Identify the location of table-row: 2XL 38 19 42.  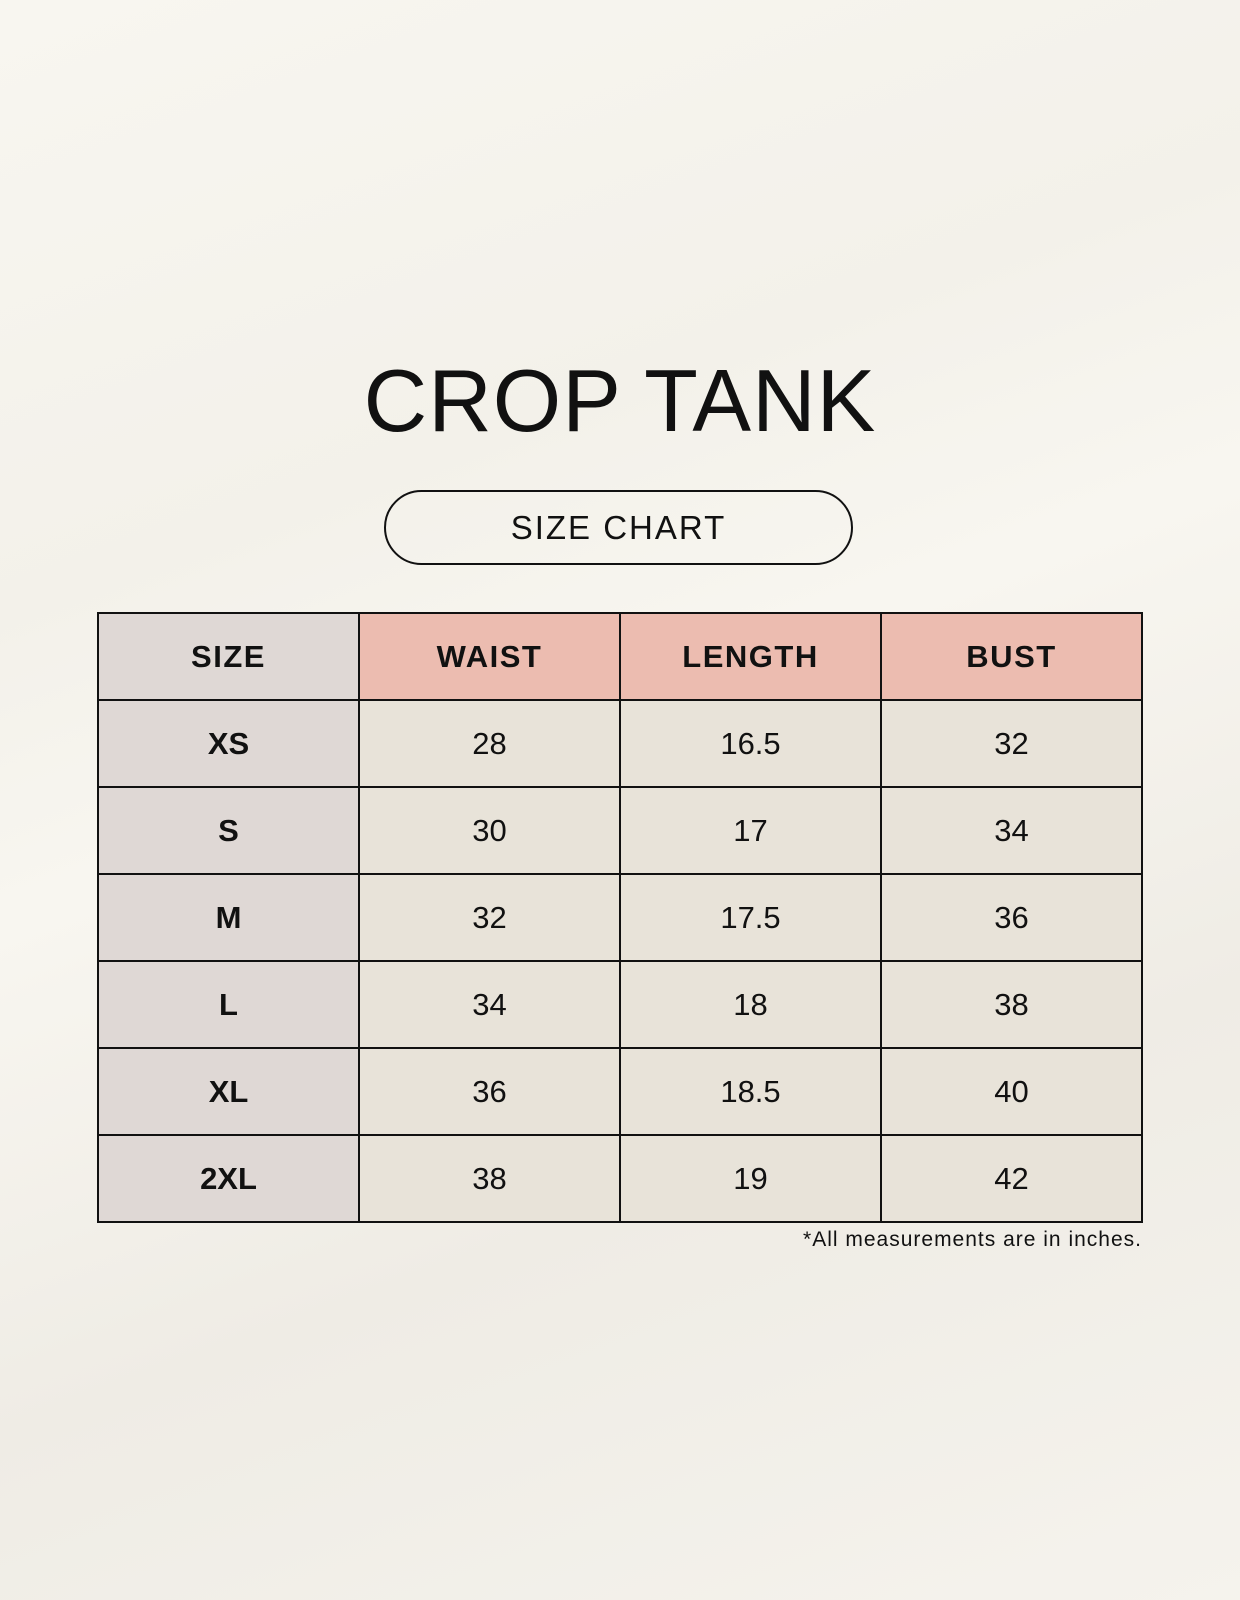
(620, 1178).